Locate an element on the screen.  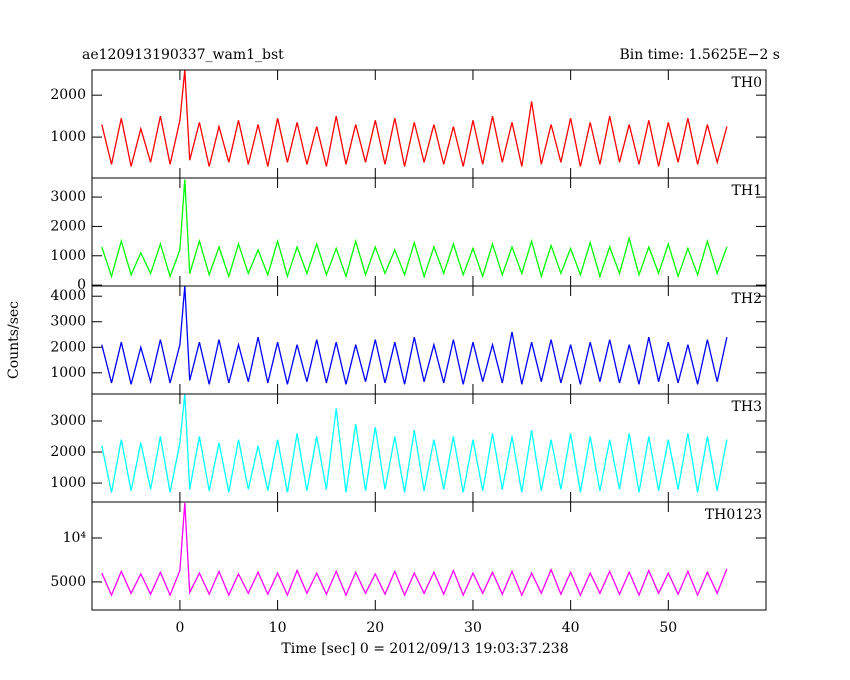
panel-label: TH0123 is located at coordinates (733, 515).